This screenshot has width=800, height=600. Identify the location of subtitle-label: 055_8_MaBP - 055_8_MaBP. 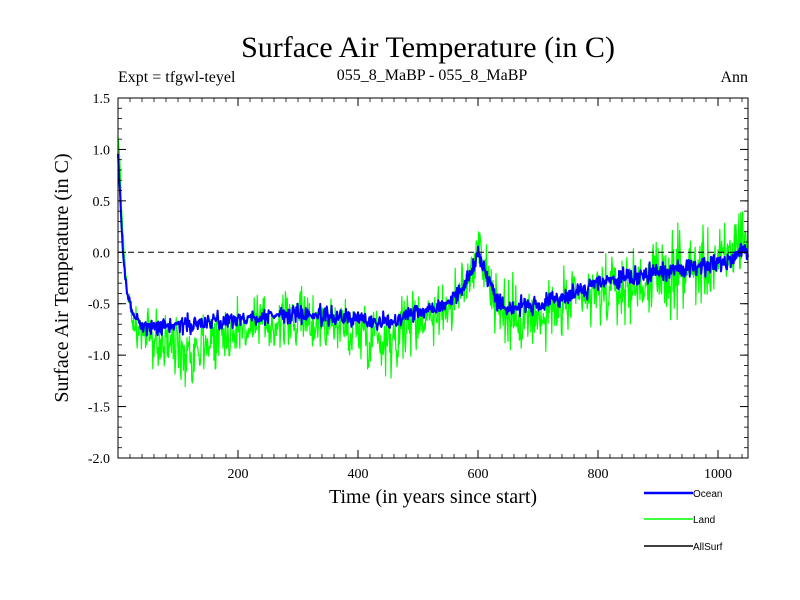
(432, 75).